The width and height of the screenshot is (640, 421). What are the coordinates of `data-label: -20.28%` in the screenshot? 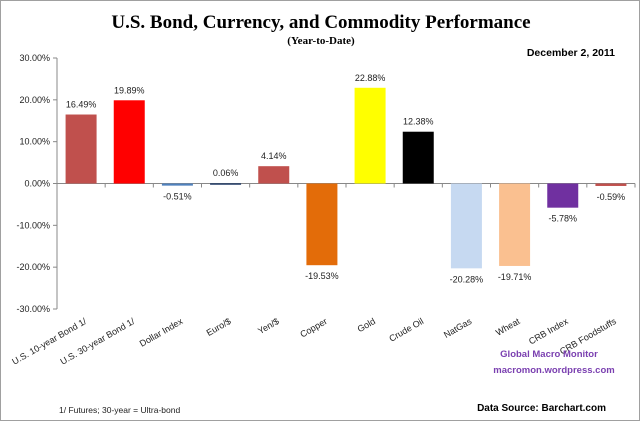 It's located at (467, 279).